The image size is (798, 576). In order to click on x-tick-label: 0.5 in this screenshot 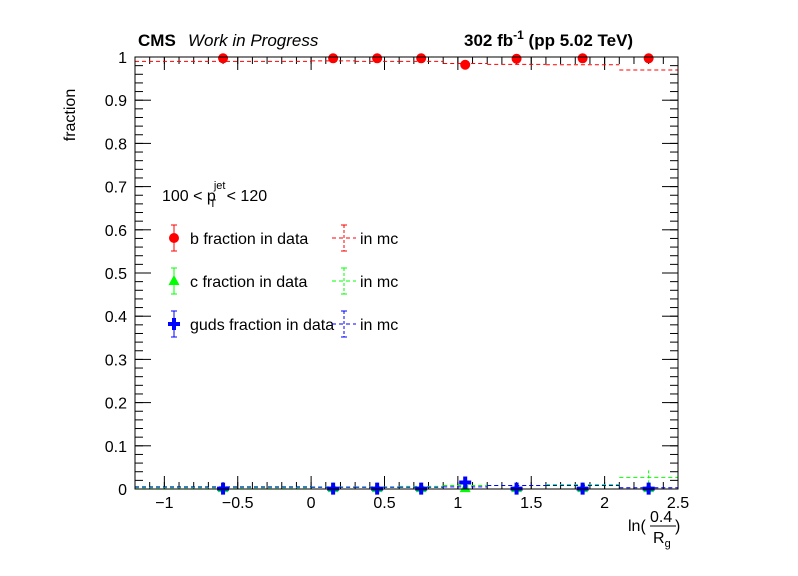, I will do `click(384, 503)`.